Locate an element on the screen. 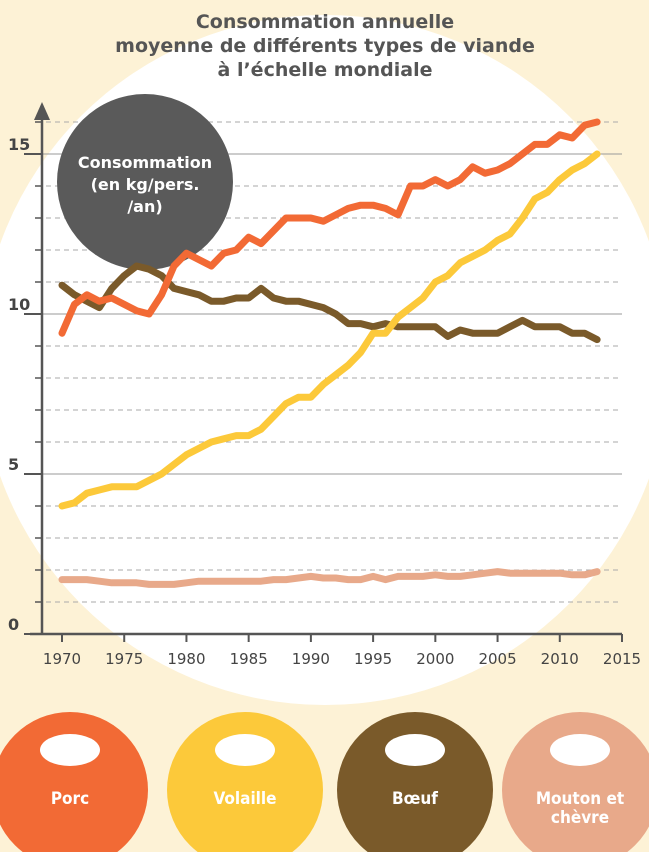 The width and height of the screenshot is (649, 852). y-axis-label: Consommation is located at coordinates (145, 162).